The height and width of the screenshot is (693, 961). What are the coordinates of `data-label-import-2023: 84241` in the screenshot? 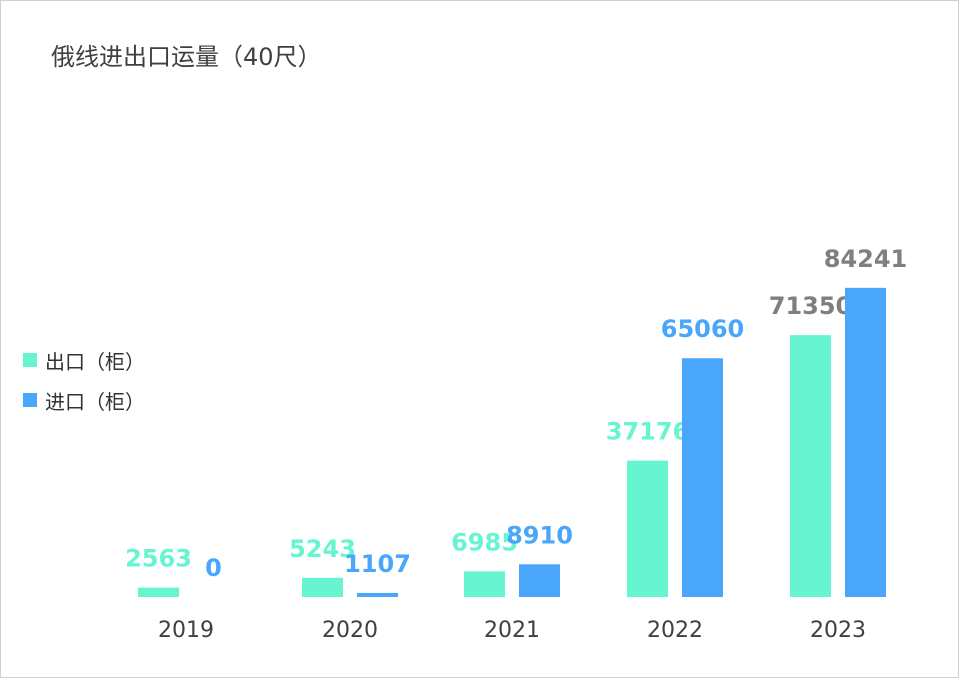 It's located at (866, 259).